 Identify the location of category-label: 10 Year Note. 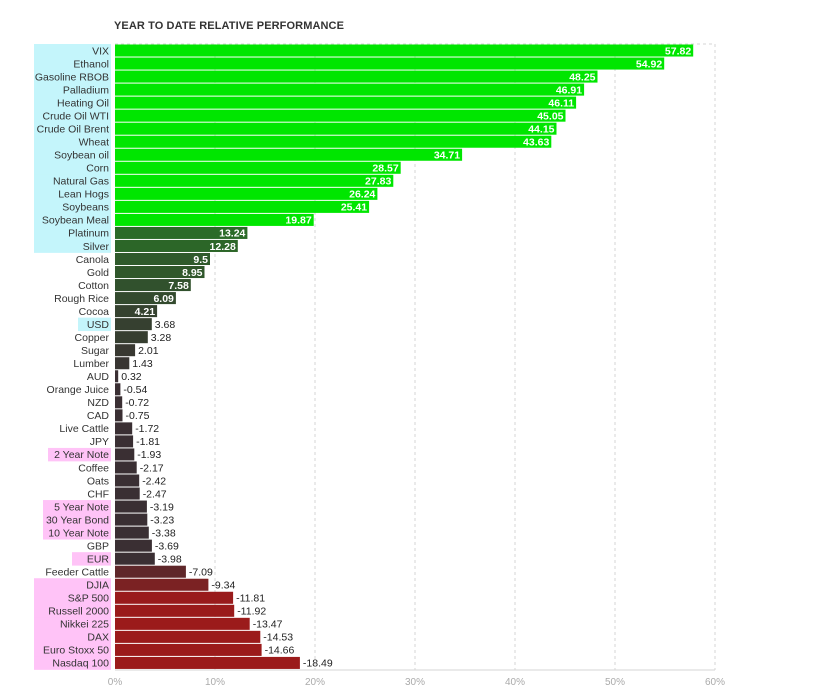
(78, 533).